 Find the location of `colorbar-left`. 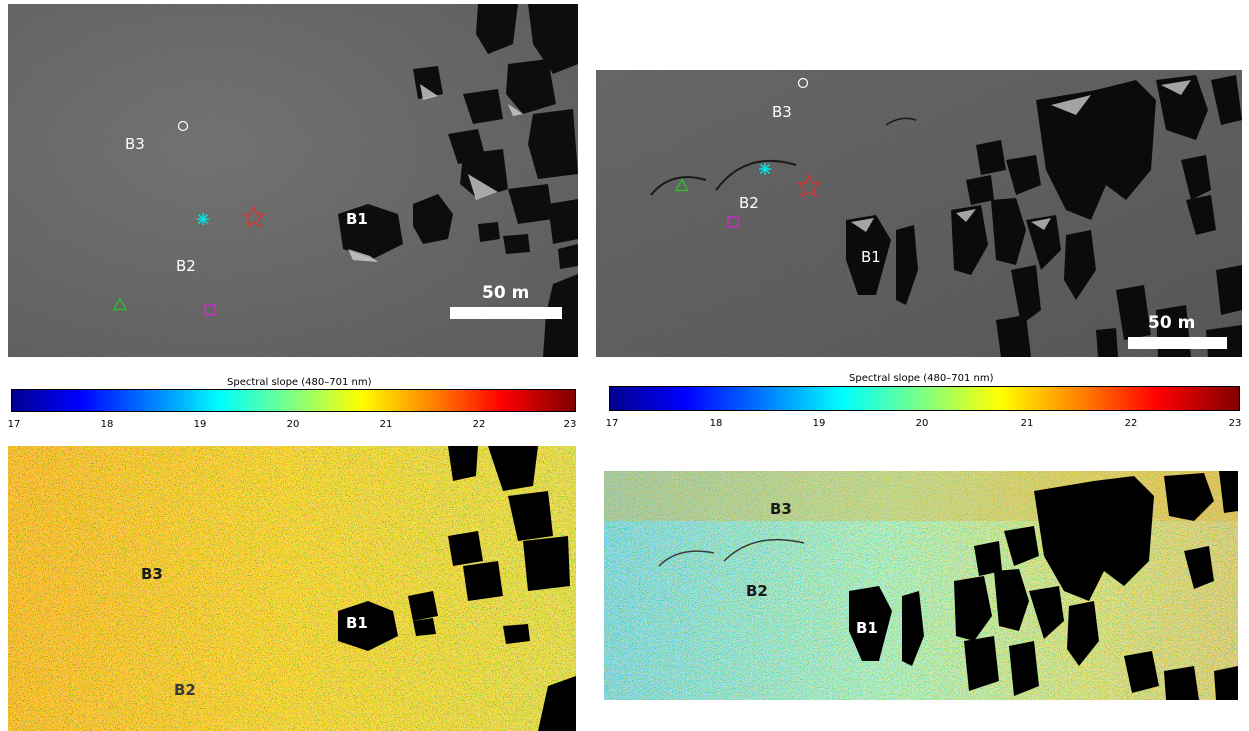

colorbar-left is located at coordinates (293, 400).